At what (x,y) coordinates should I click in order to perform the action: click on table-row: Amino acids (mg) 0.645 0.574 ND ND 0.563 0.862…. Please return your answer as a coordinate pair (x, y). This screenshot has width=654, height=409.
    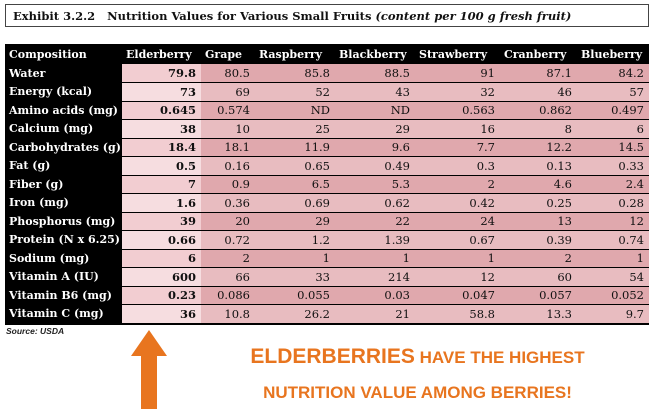
    Looking at the image, I should click on (327, 110).